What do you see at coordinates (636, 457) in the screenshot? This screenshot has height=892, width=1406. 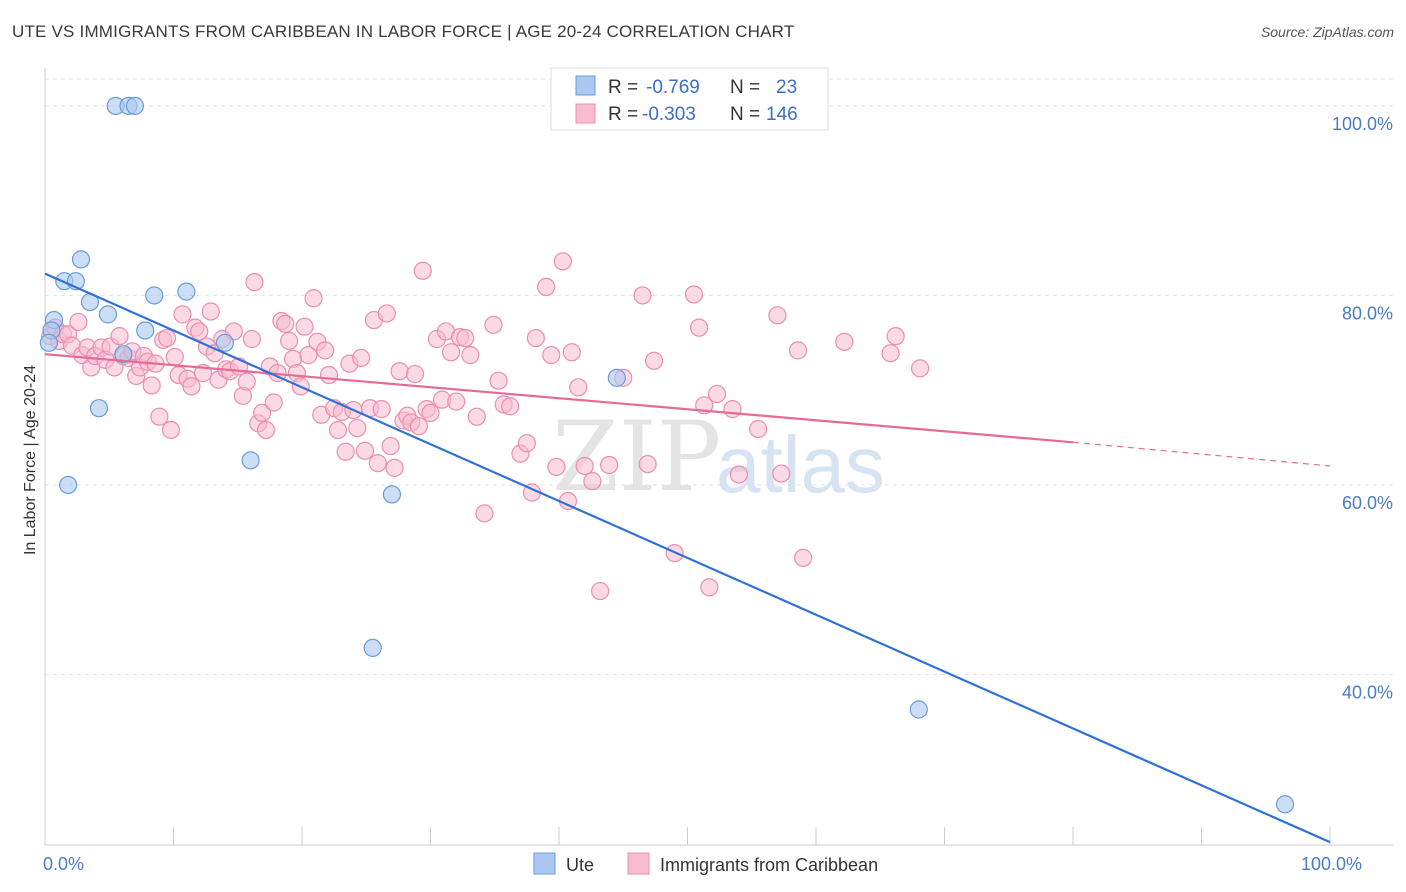 I see `watermark-zip: ZIP` at bounding box center [636, 457].